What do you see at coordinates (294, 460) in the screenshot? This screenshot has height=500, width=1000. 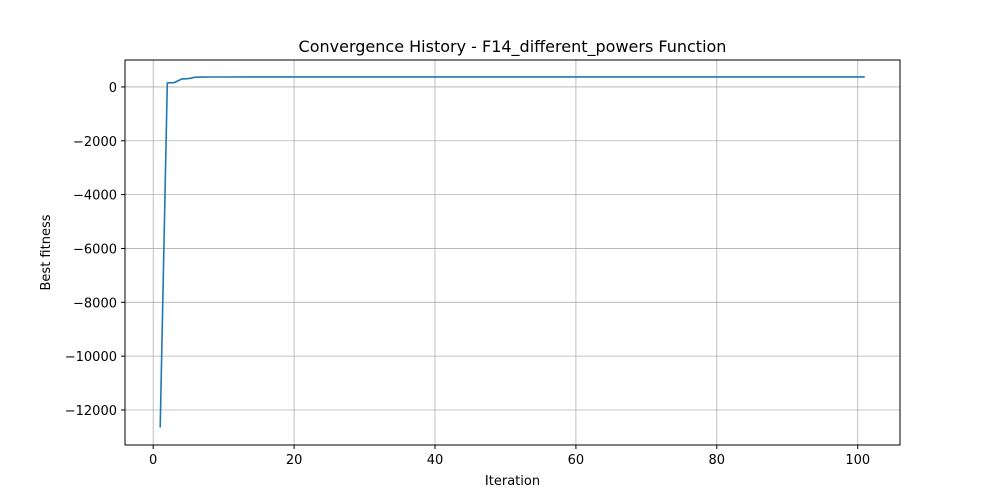 I see `x-tick-label: 20` at bounding box center [294, 460].